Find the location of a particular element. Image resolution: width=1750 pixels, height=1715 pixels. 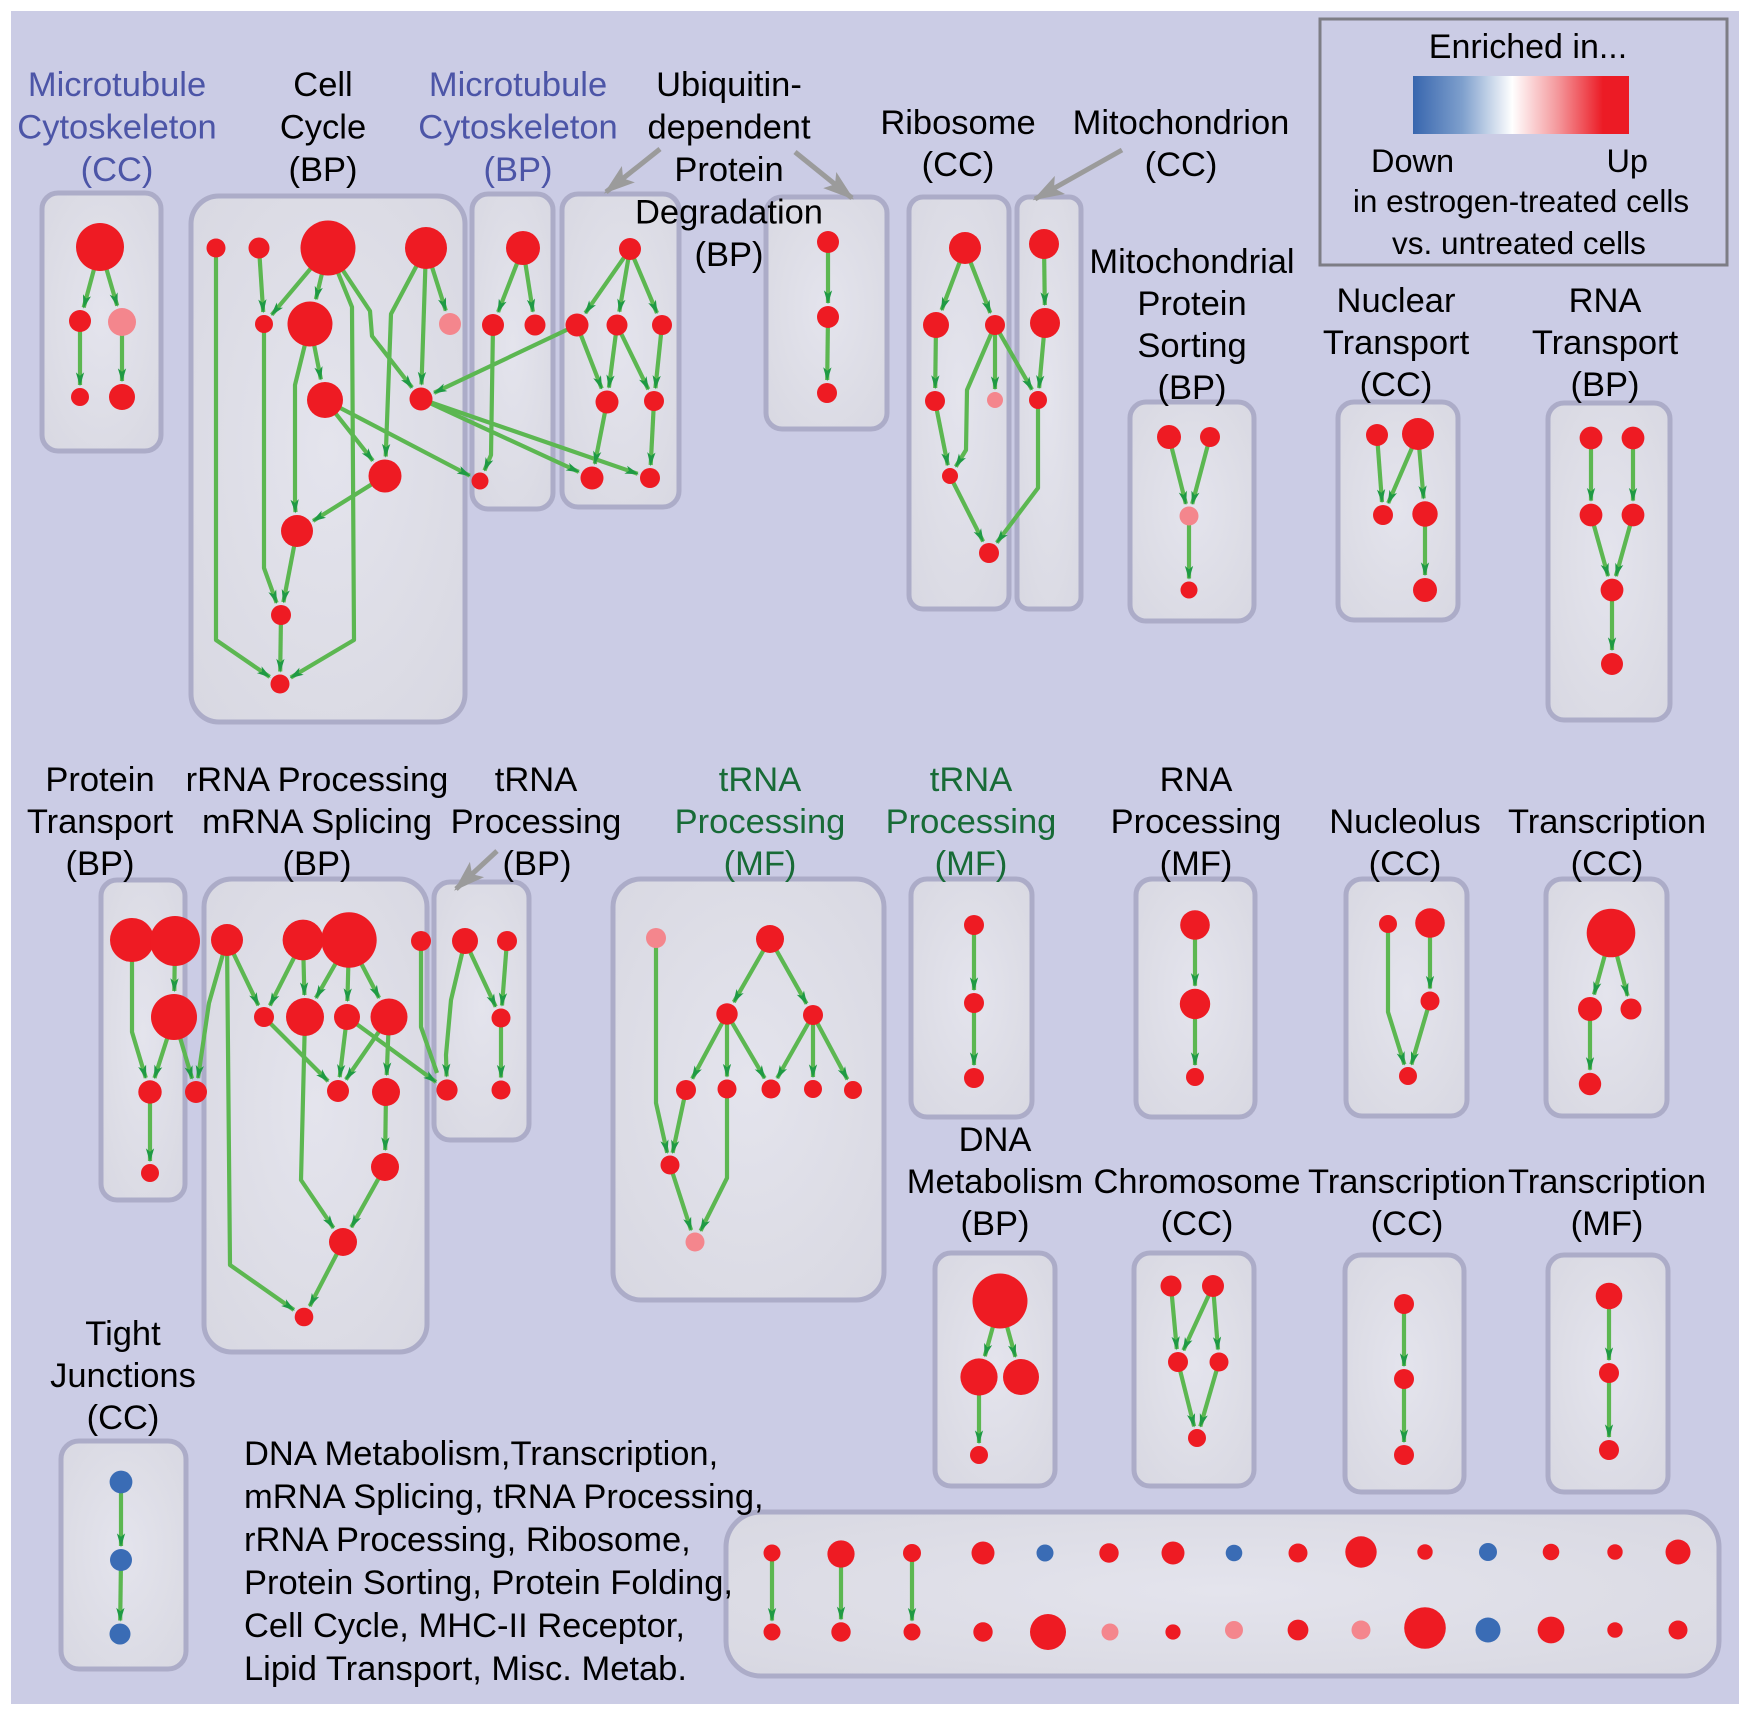

svg-text: mRNA Splicing is located at coordinates (317, 822).